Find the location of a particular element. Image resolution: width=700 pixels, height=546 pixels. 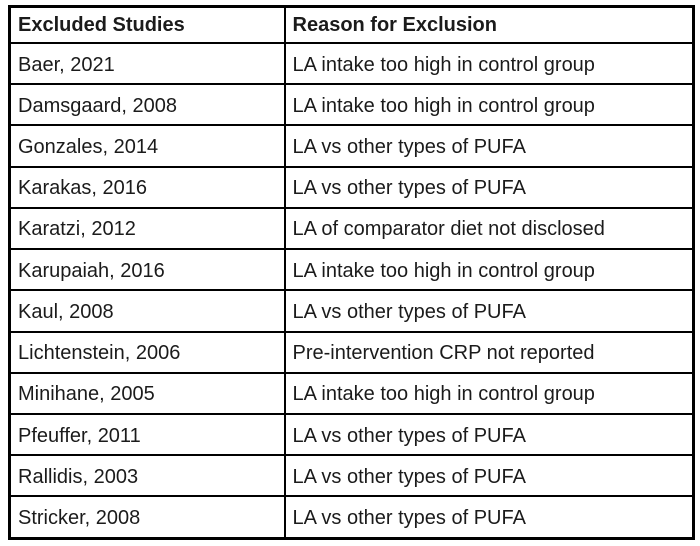

table-row: Rallidis, 2003 LA vs other types of PUFA is located at coordinates (351, 476).